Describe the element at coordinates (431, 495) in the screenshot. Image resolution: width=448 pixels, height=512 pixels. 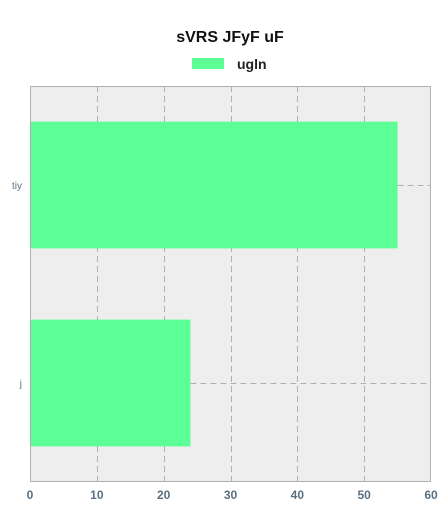
I see `x-tick-label: 60` at that location.